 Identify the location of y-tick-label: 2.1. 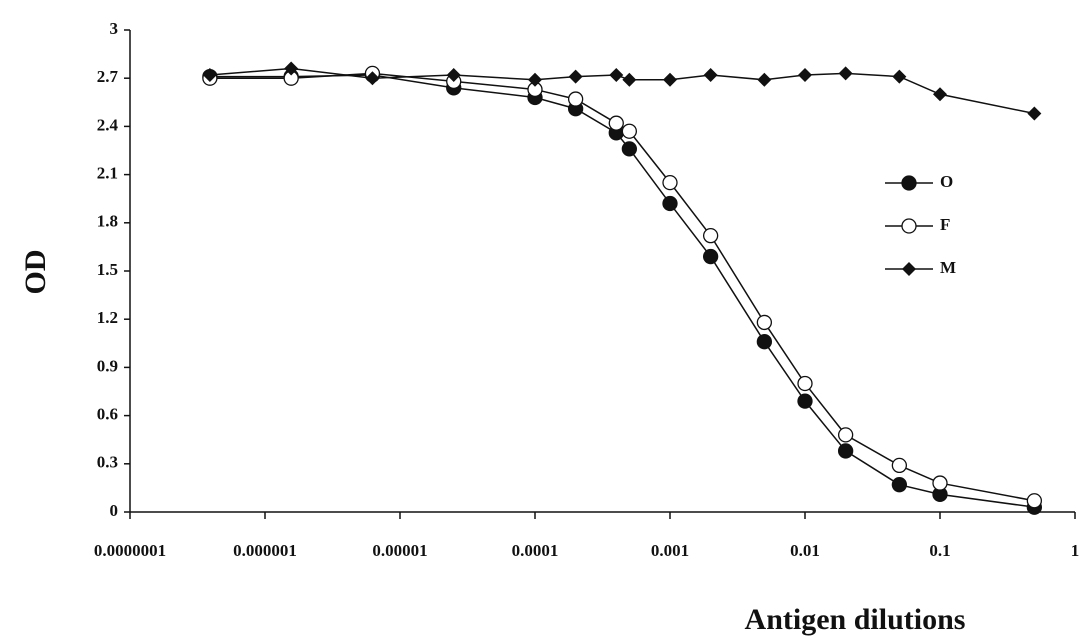
(107, 173).